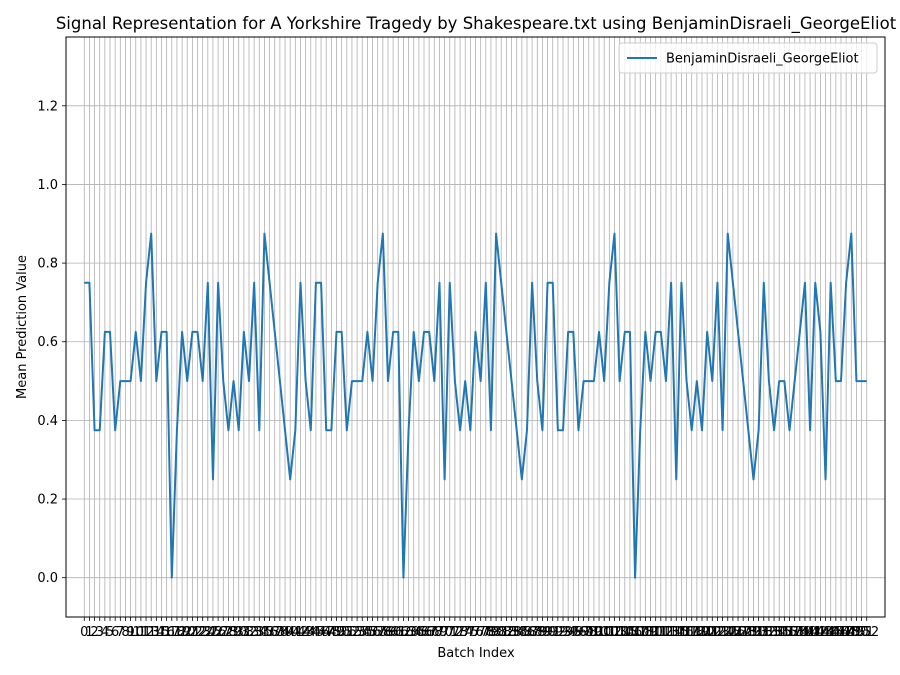 Image resolution: width=900 pixels, height=675 pixels. What do you see at coordinates (753, 632) in the screenshot?
I see `x-tick-label: 130` at bounding box center [753, 632].